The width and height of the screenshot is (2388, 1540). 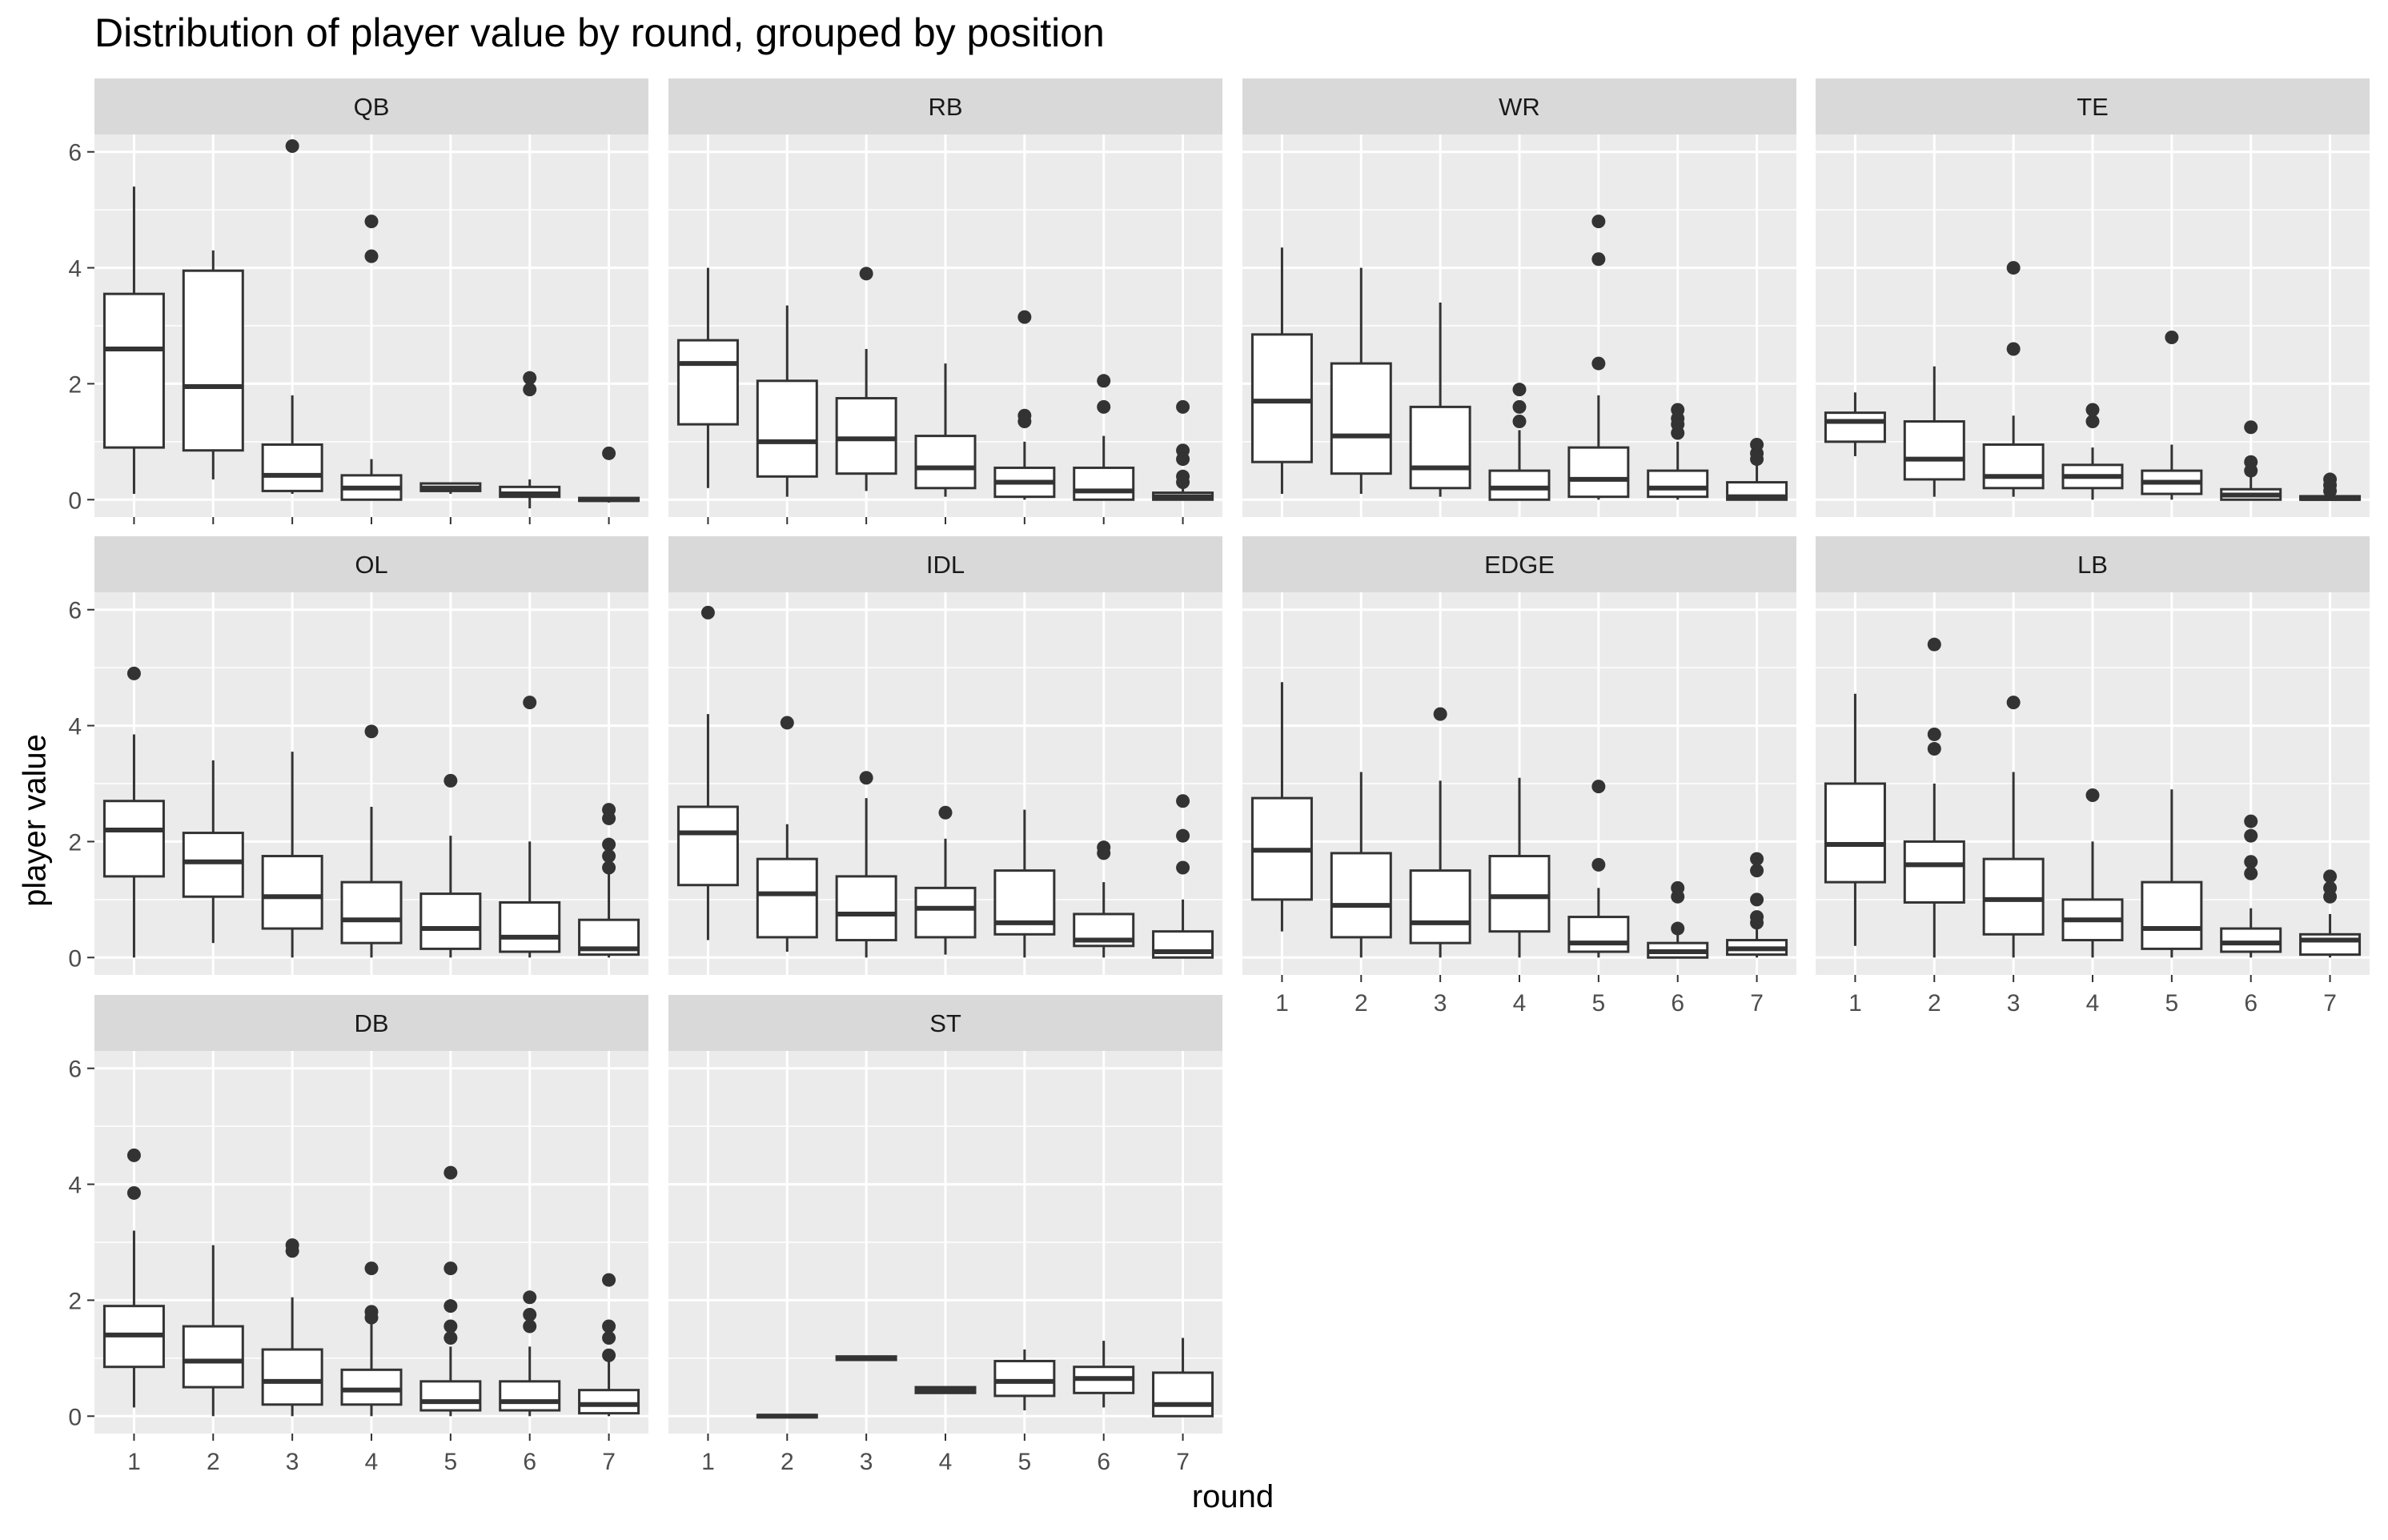 I want to click on x-tick-label: 5, so click(x=451, y=1462).